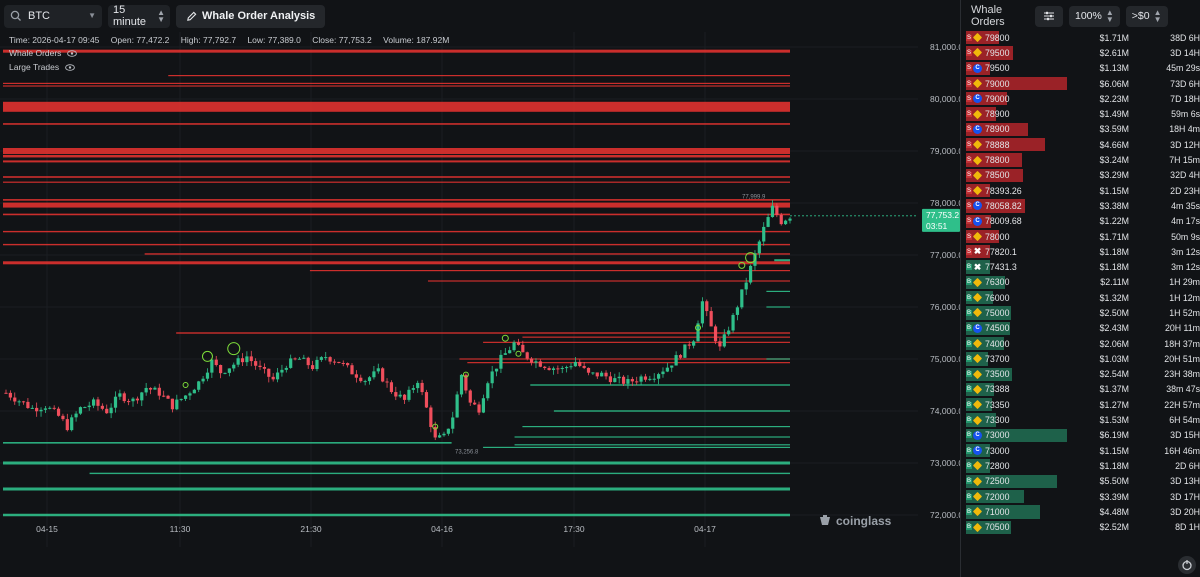 The width and height of the screenshot is (1200, 577). What do you see at coordinates (1182, 343) in the screenshot?
I see `order-age: 18H 37m` at bounding box center [1182, 343].